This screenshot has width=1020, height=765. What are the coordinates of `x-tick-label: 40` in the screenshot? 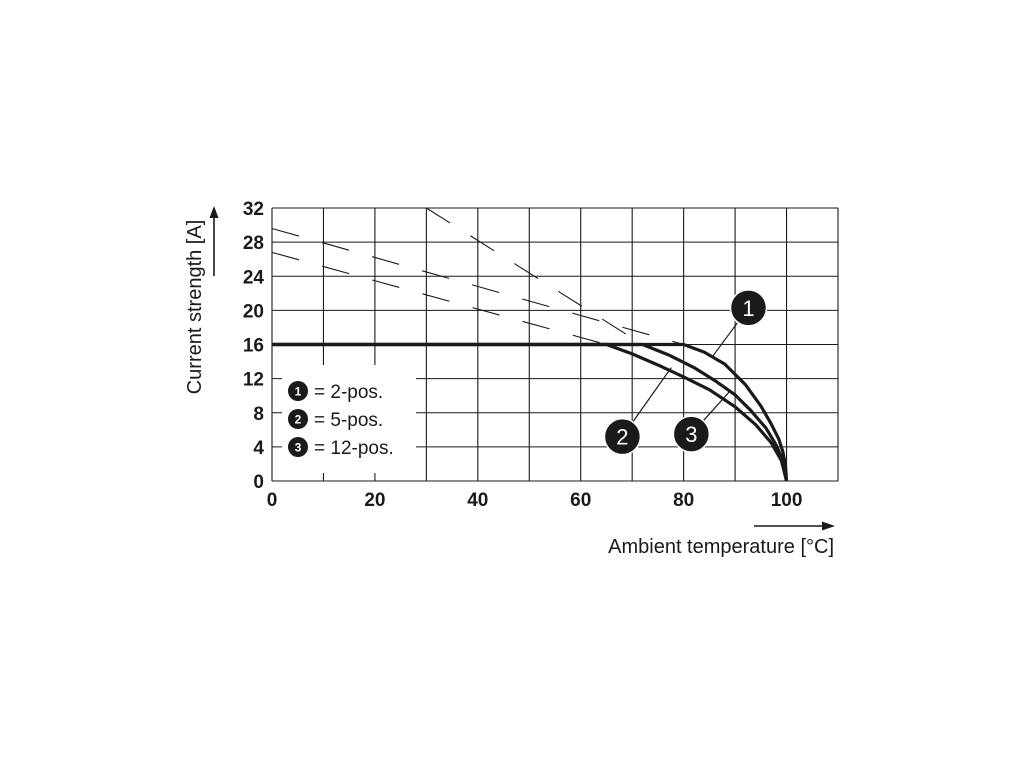 It's located at (477, 500).